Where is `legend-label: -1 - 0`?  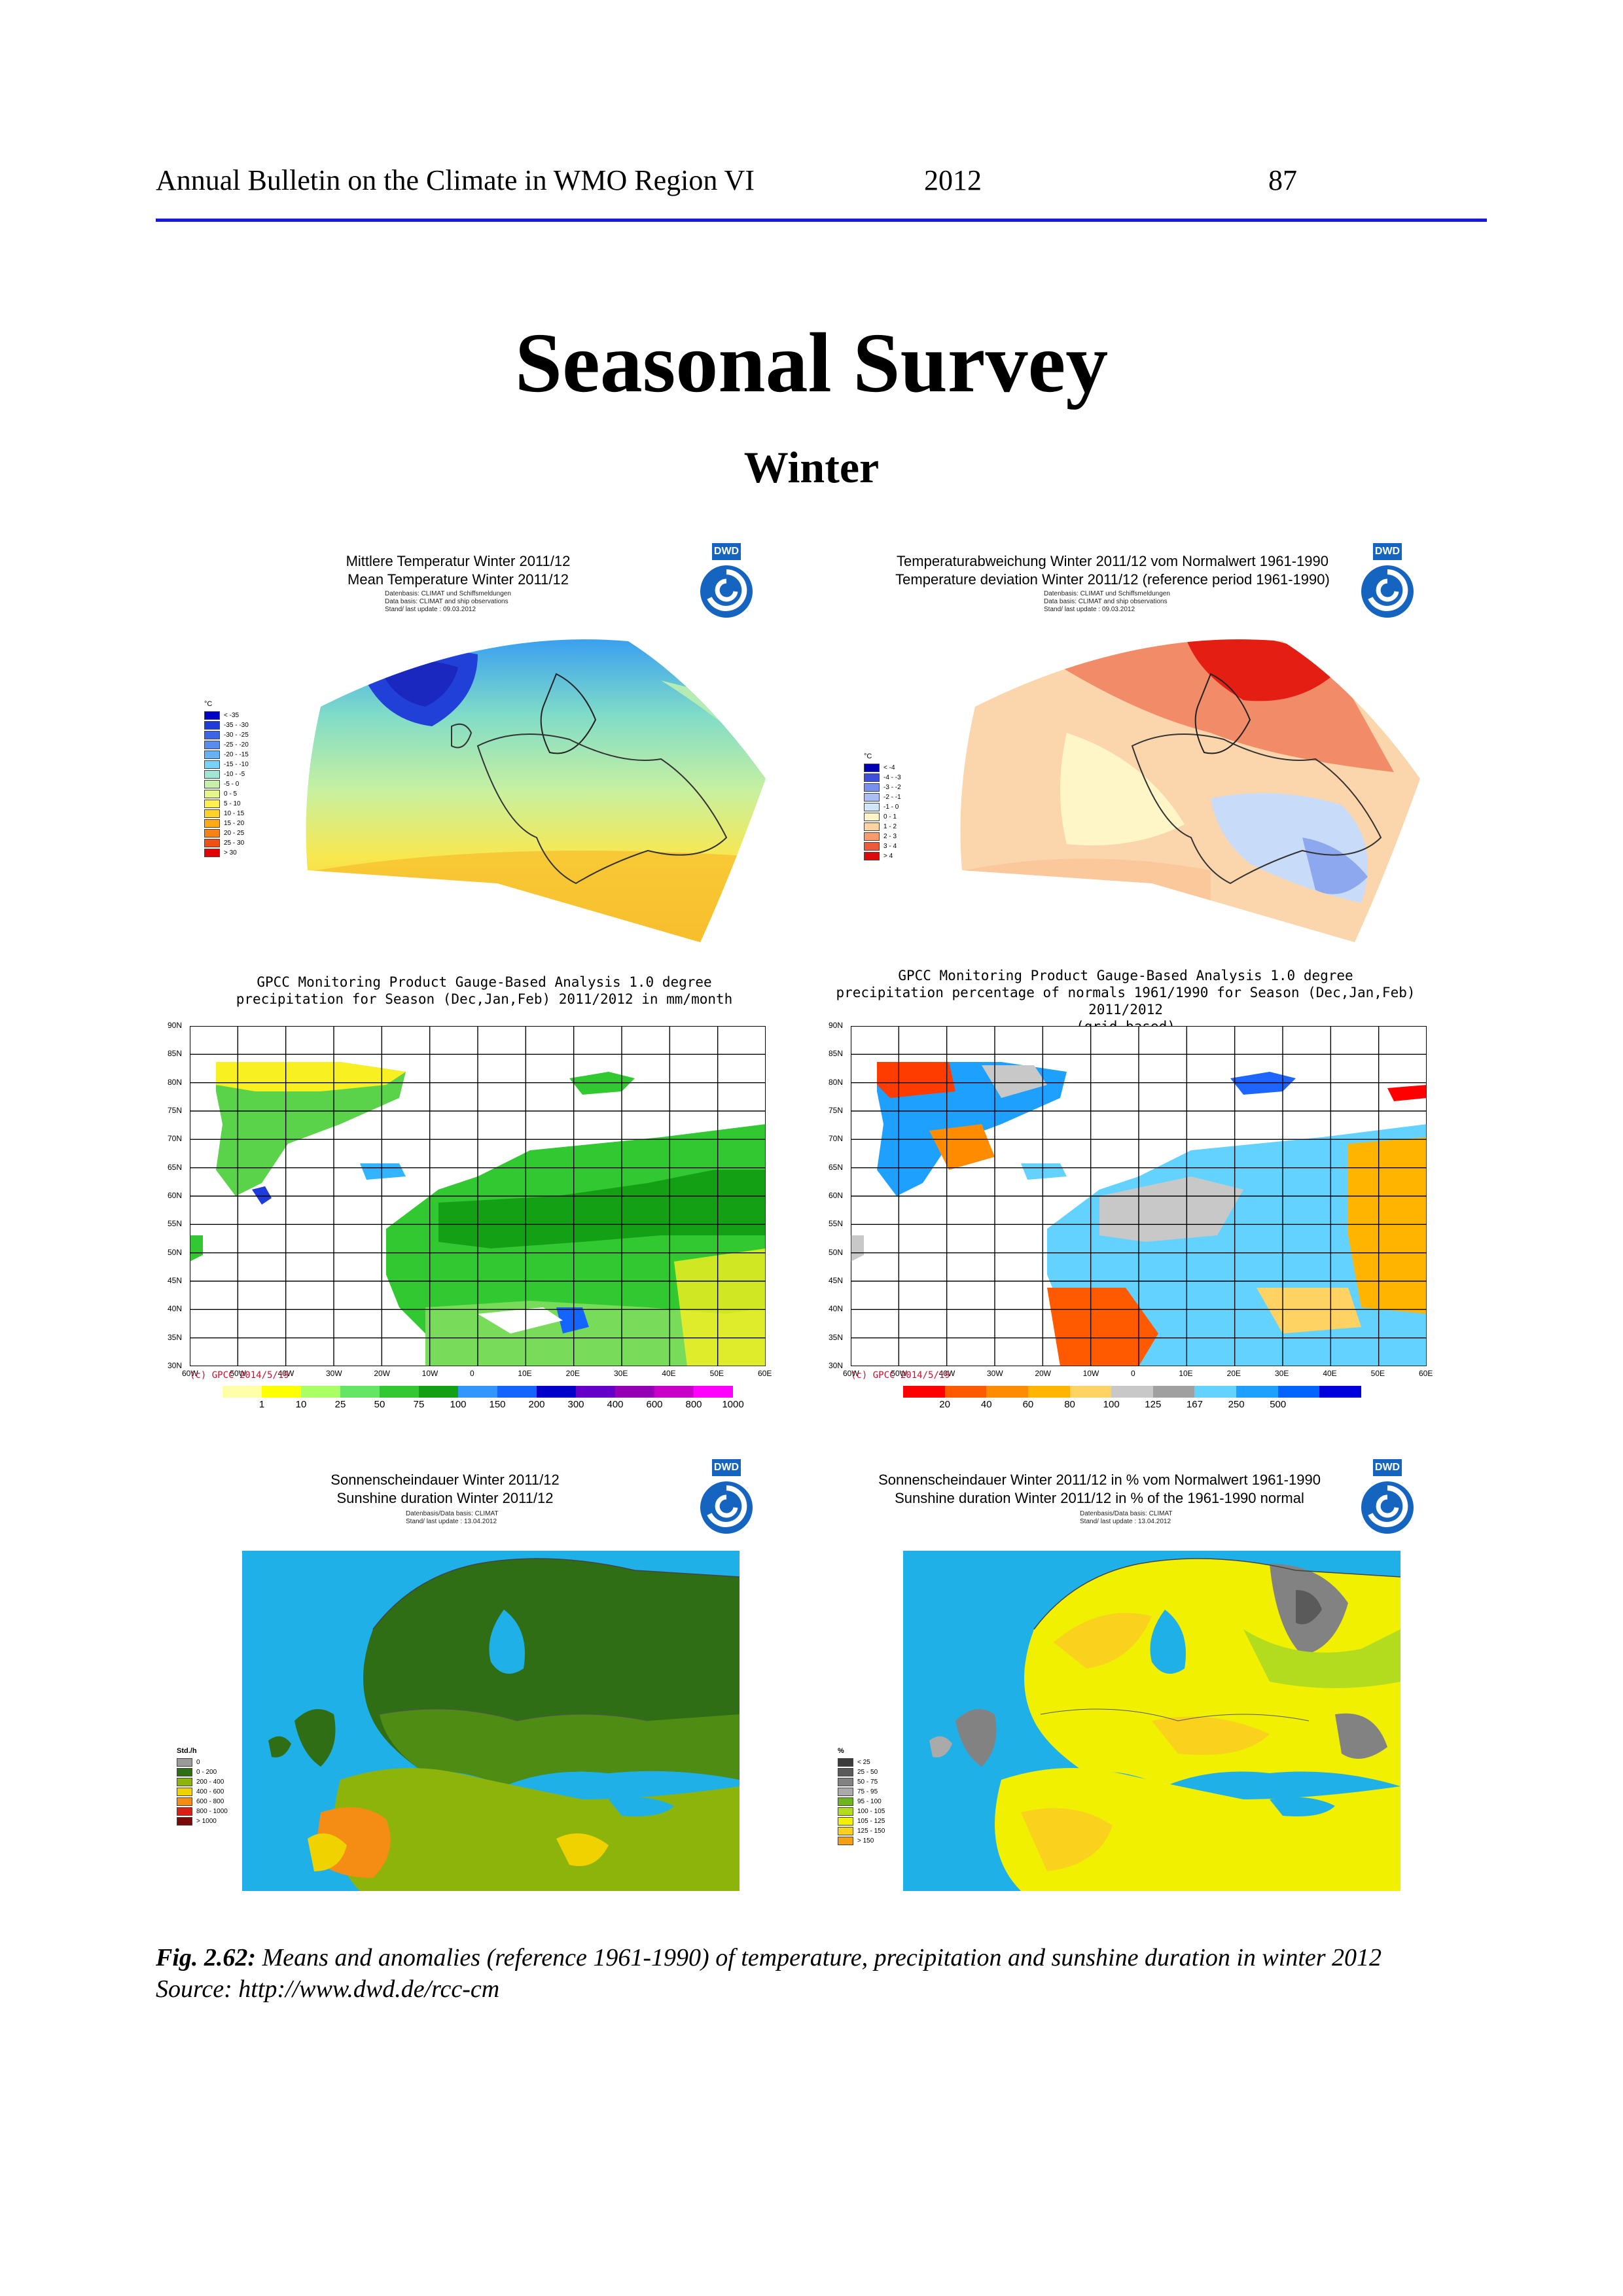
legend-label: -1 - 0 is located at coordinates (891, 808).